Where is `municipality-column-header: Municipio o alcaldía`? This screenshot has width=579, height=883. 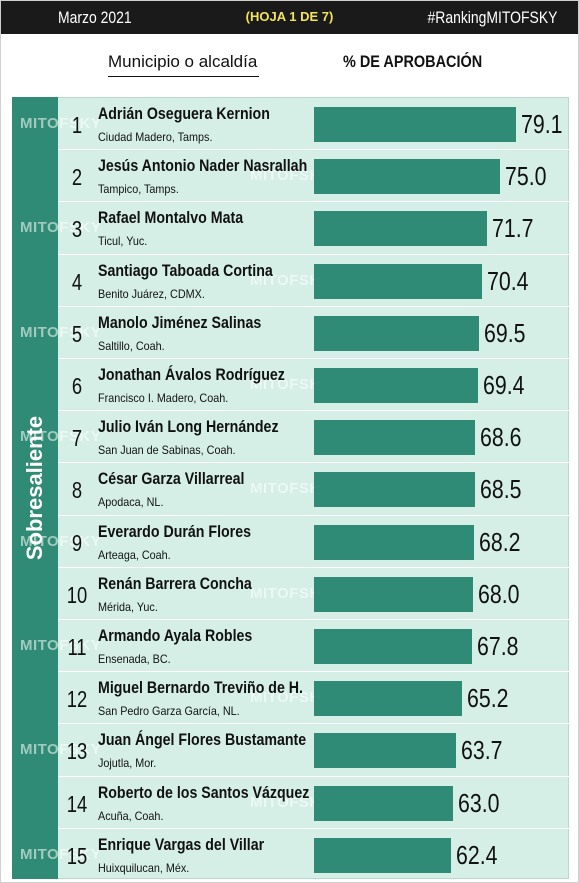
municipality-column-header: Municipio o alcaldía is located at coordinates (184, 64).